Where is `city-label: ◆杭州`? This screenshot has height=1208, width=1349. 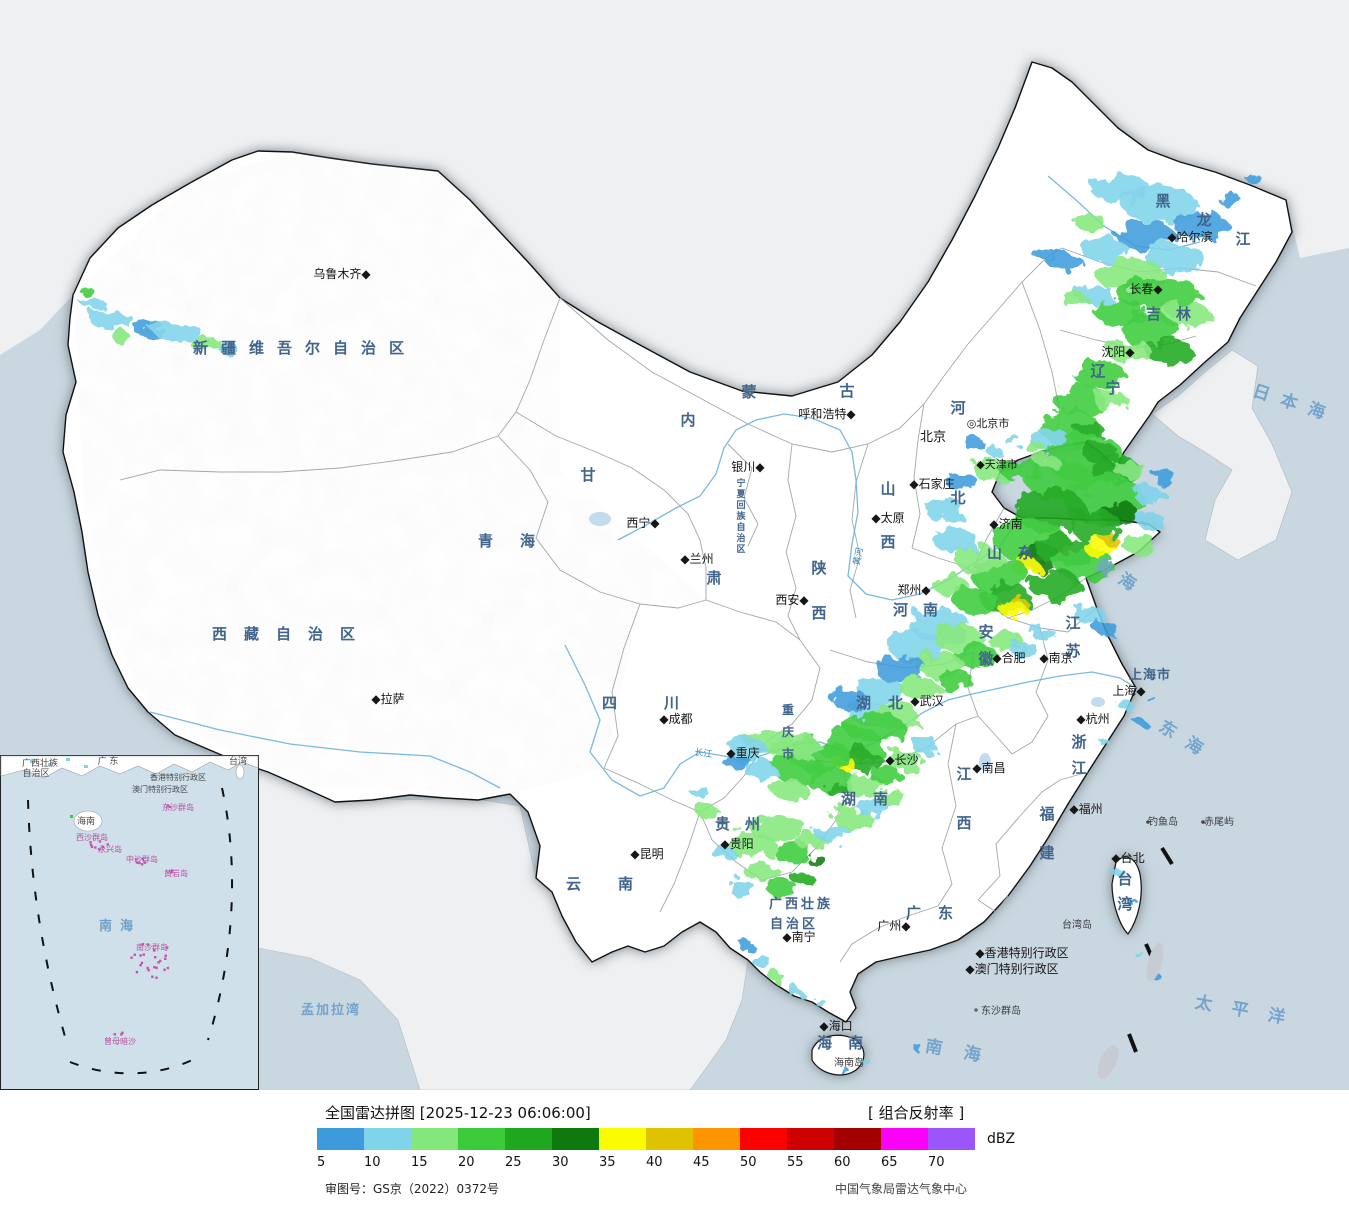
city-label: ◆杭州 is located at coordinates (1092, 718).